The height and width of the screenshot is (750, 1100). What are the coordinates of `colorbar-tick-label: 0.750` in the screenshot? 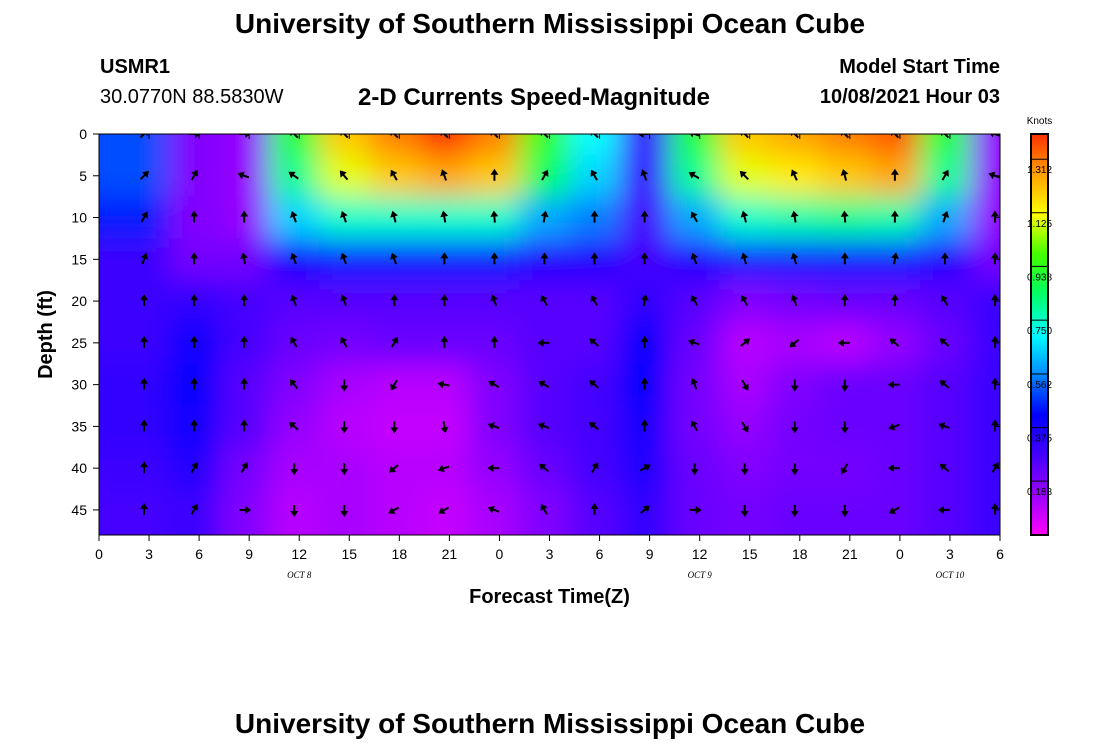 It's located at (1039, 331).